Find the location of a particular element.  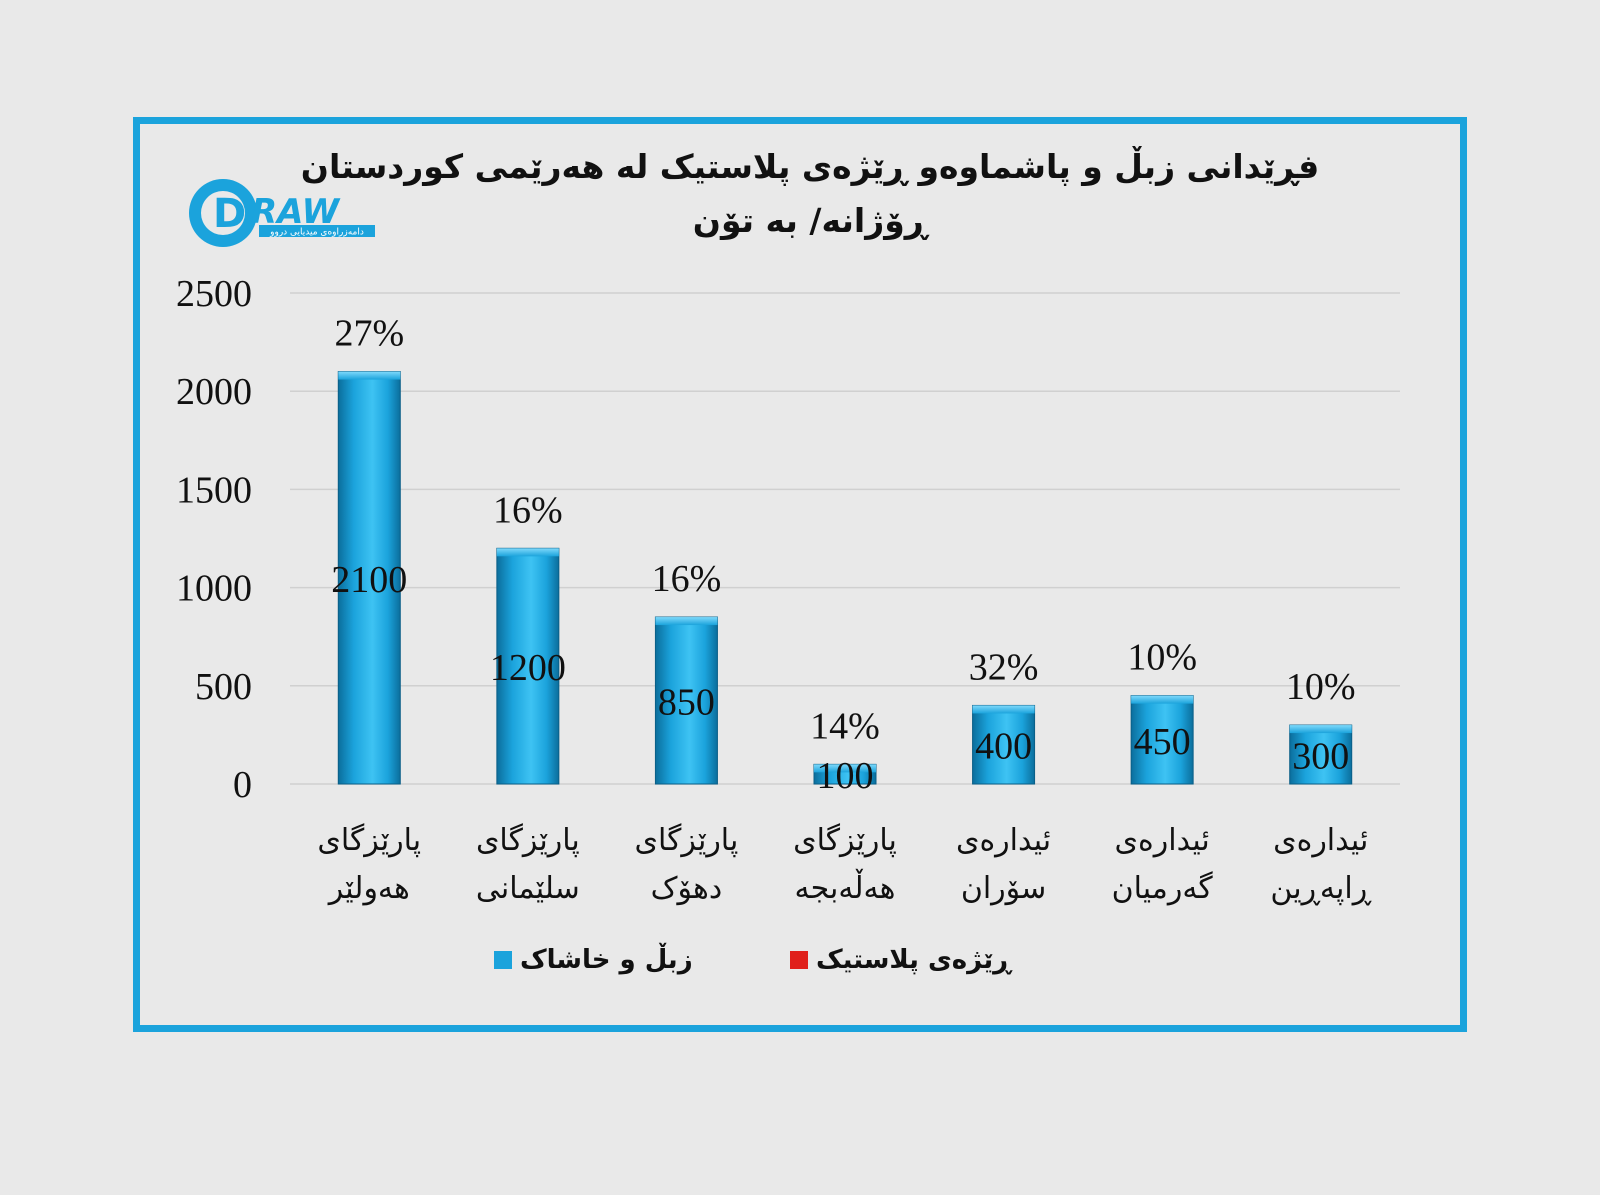

y-tick-label: 2500 is located at coordinates (214, 294).